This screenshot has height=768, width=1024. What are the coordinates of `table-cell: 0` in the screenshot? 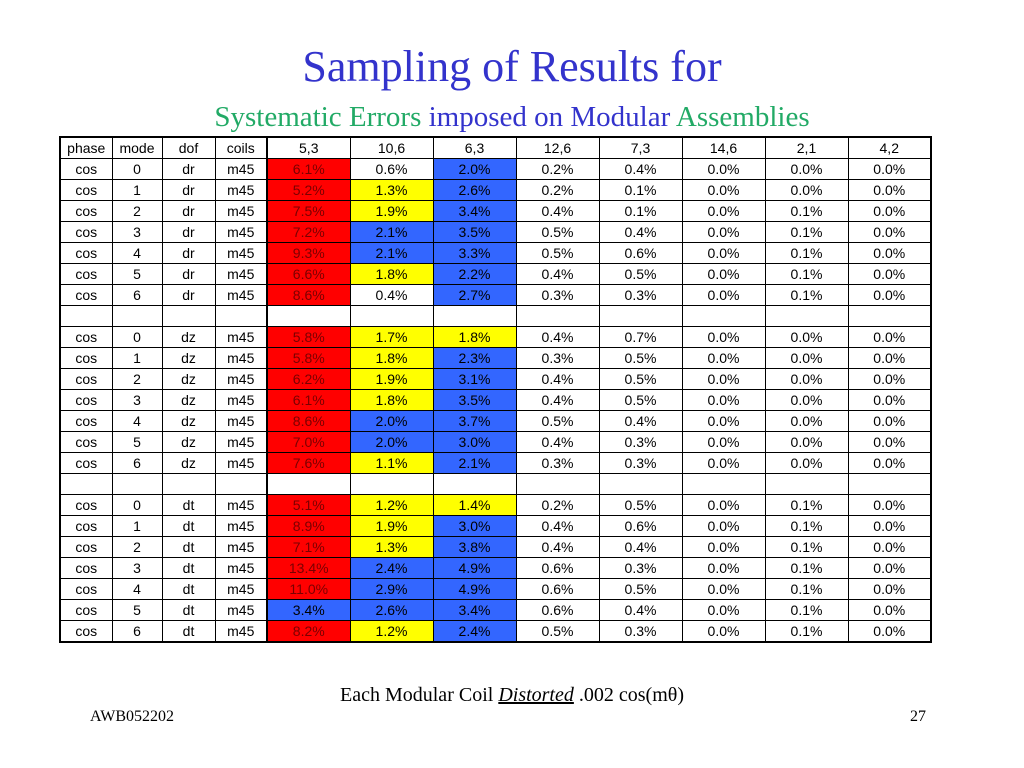 It's located at (137, 505).